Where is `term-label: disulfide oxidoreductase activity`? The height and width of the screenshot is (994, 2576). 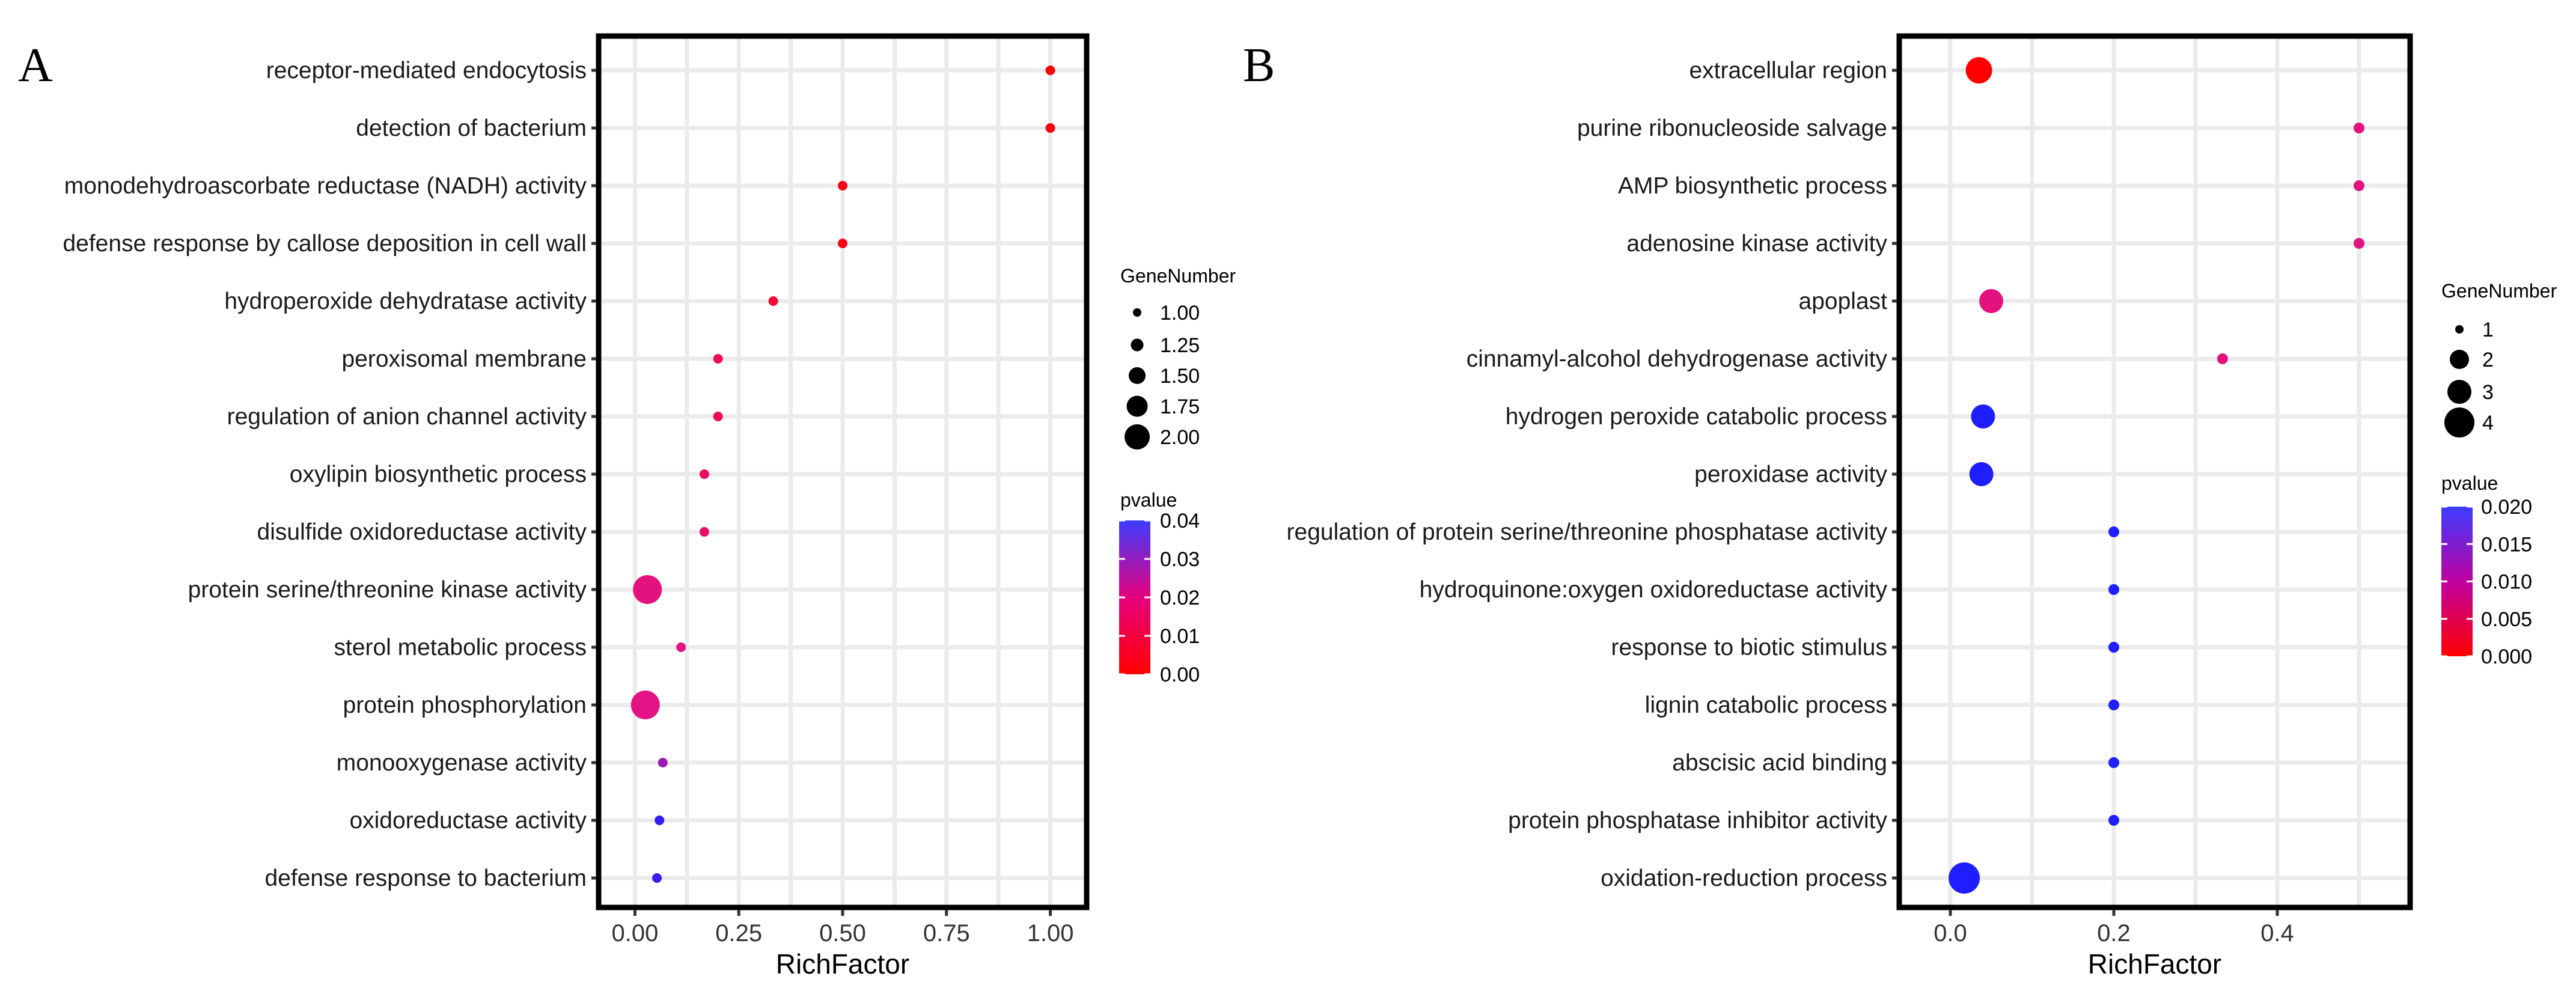
term-label: disulfide oxidoreductase activity is located at coordinates (422, 532).